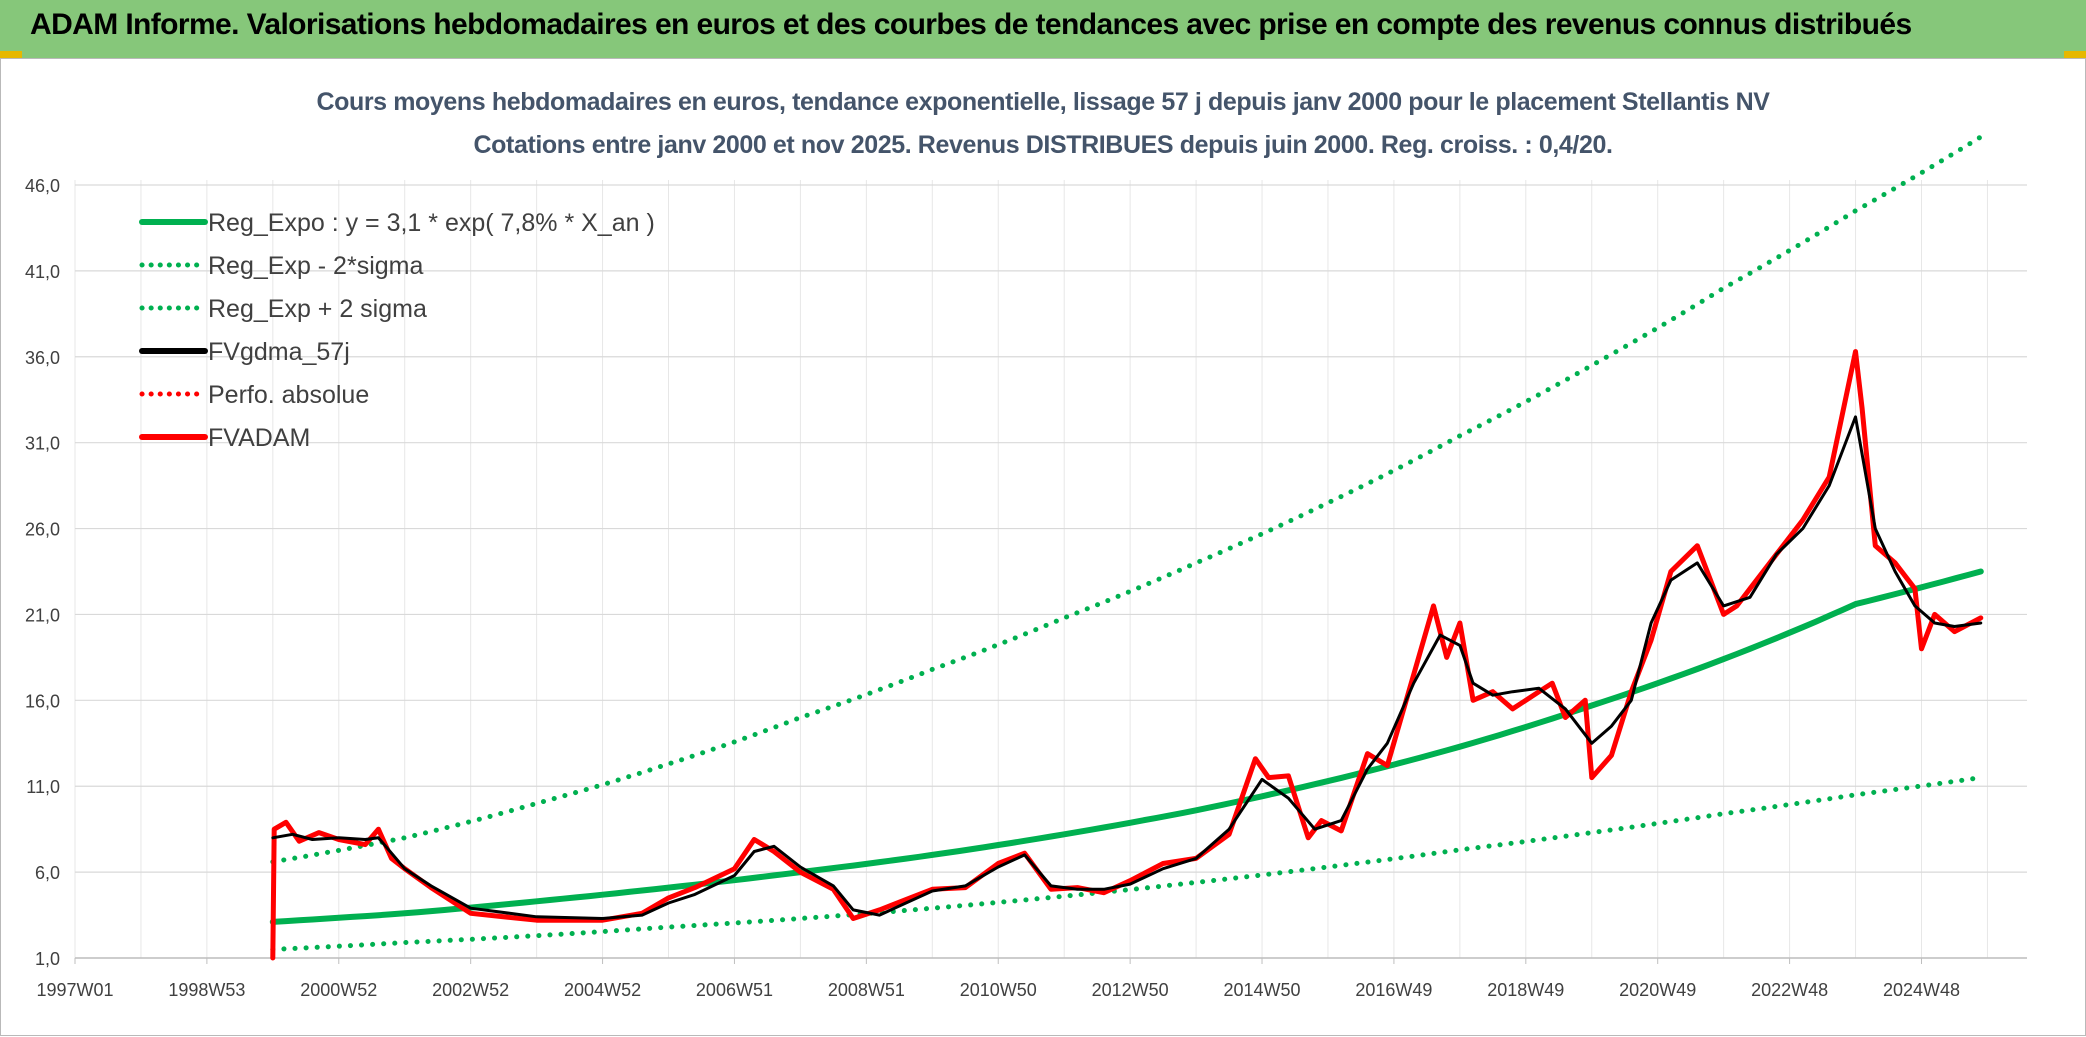  Describe the element at coordinates (1789, 990) in the screenshot. I see `x-tick-label: 2022W48` at that location.